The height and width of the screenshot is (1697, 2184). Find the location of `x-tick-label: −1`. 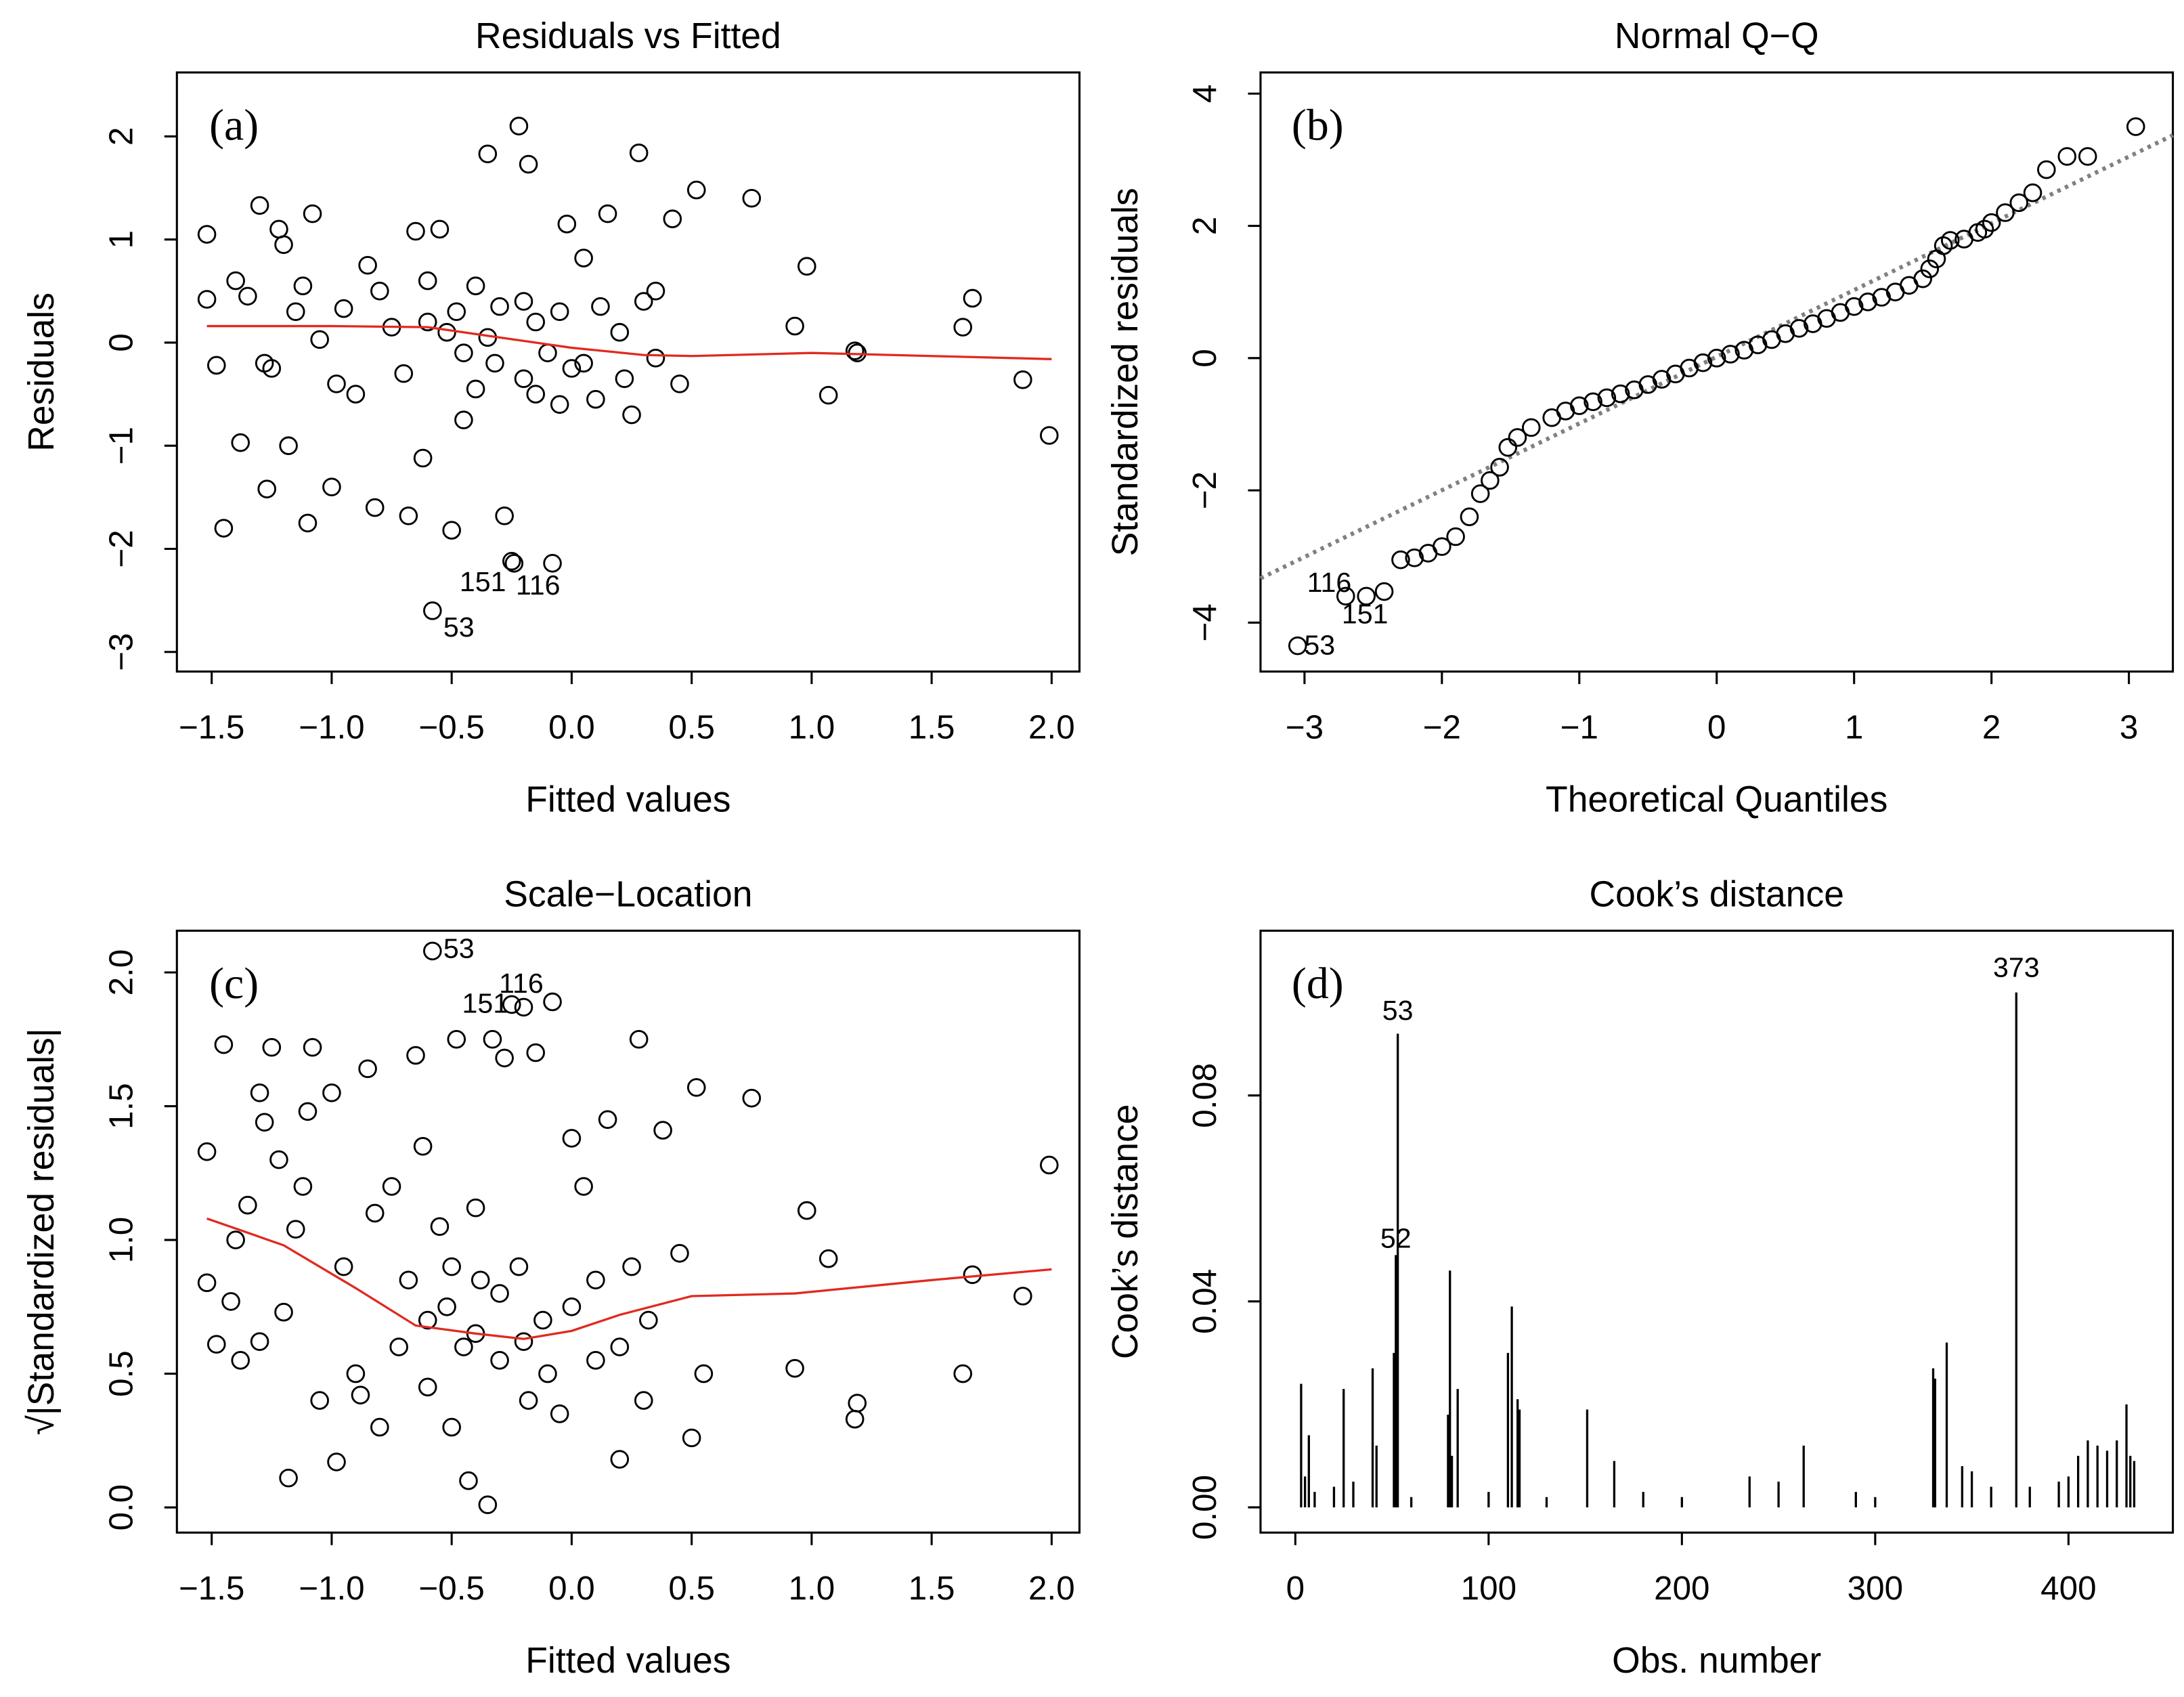

x-tick-label: −1 is located at coordinates (1579, 727).